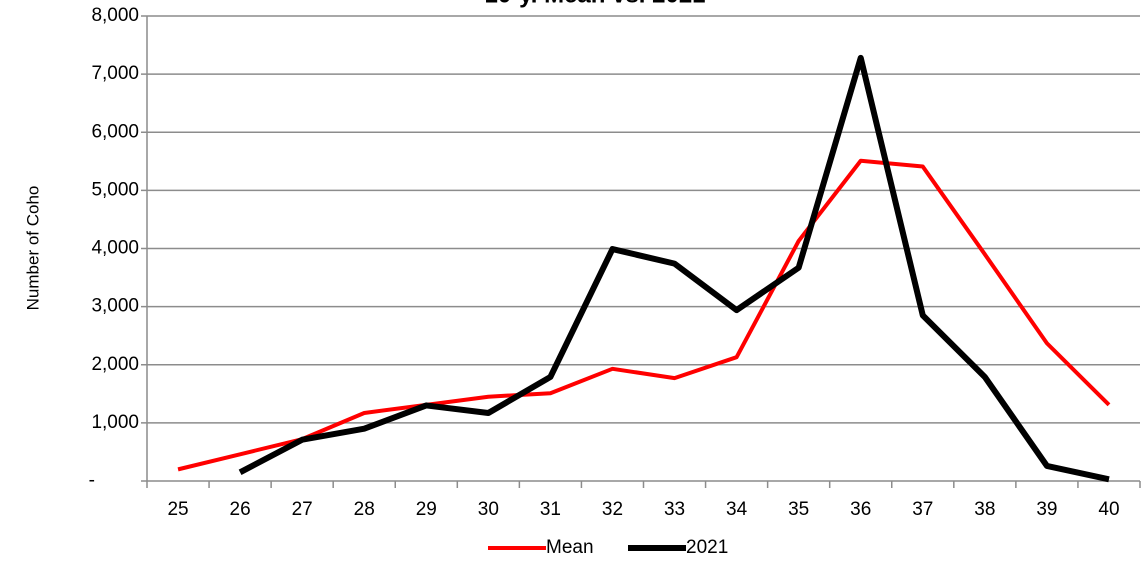 The height and width of the screenshot is (565, 1141). I want to click on x-tick-label: 40, so click(1108, 509).